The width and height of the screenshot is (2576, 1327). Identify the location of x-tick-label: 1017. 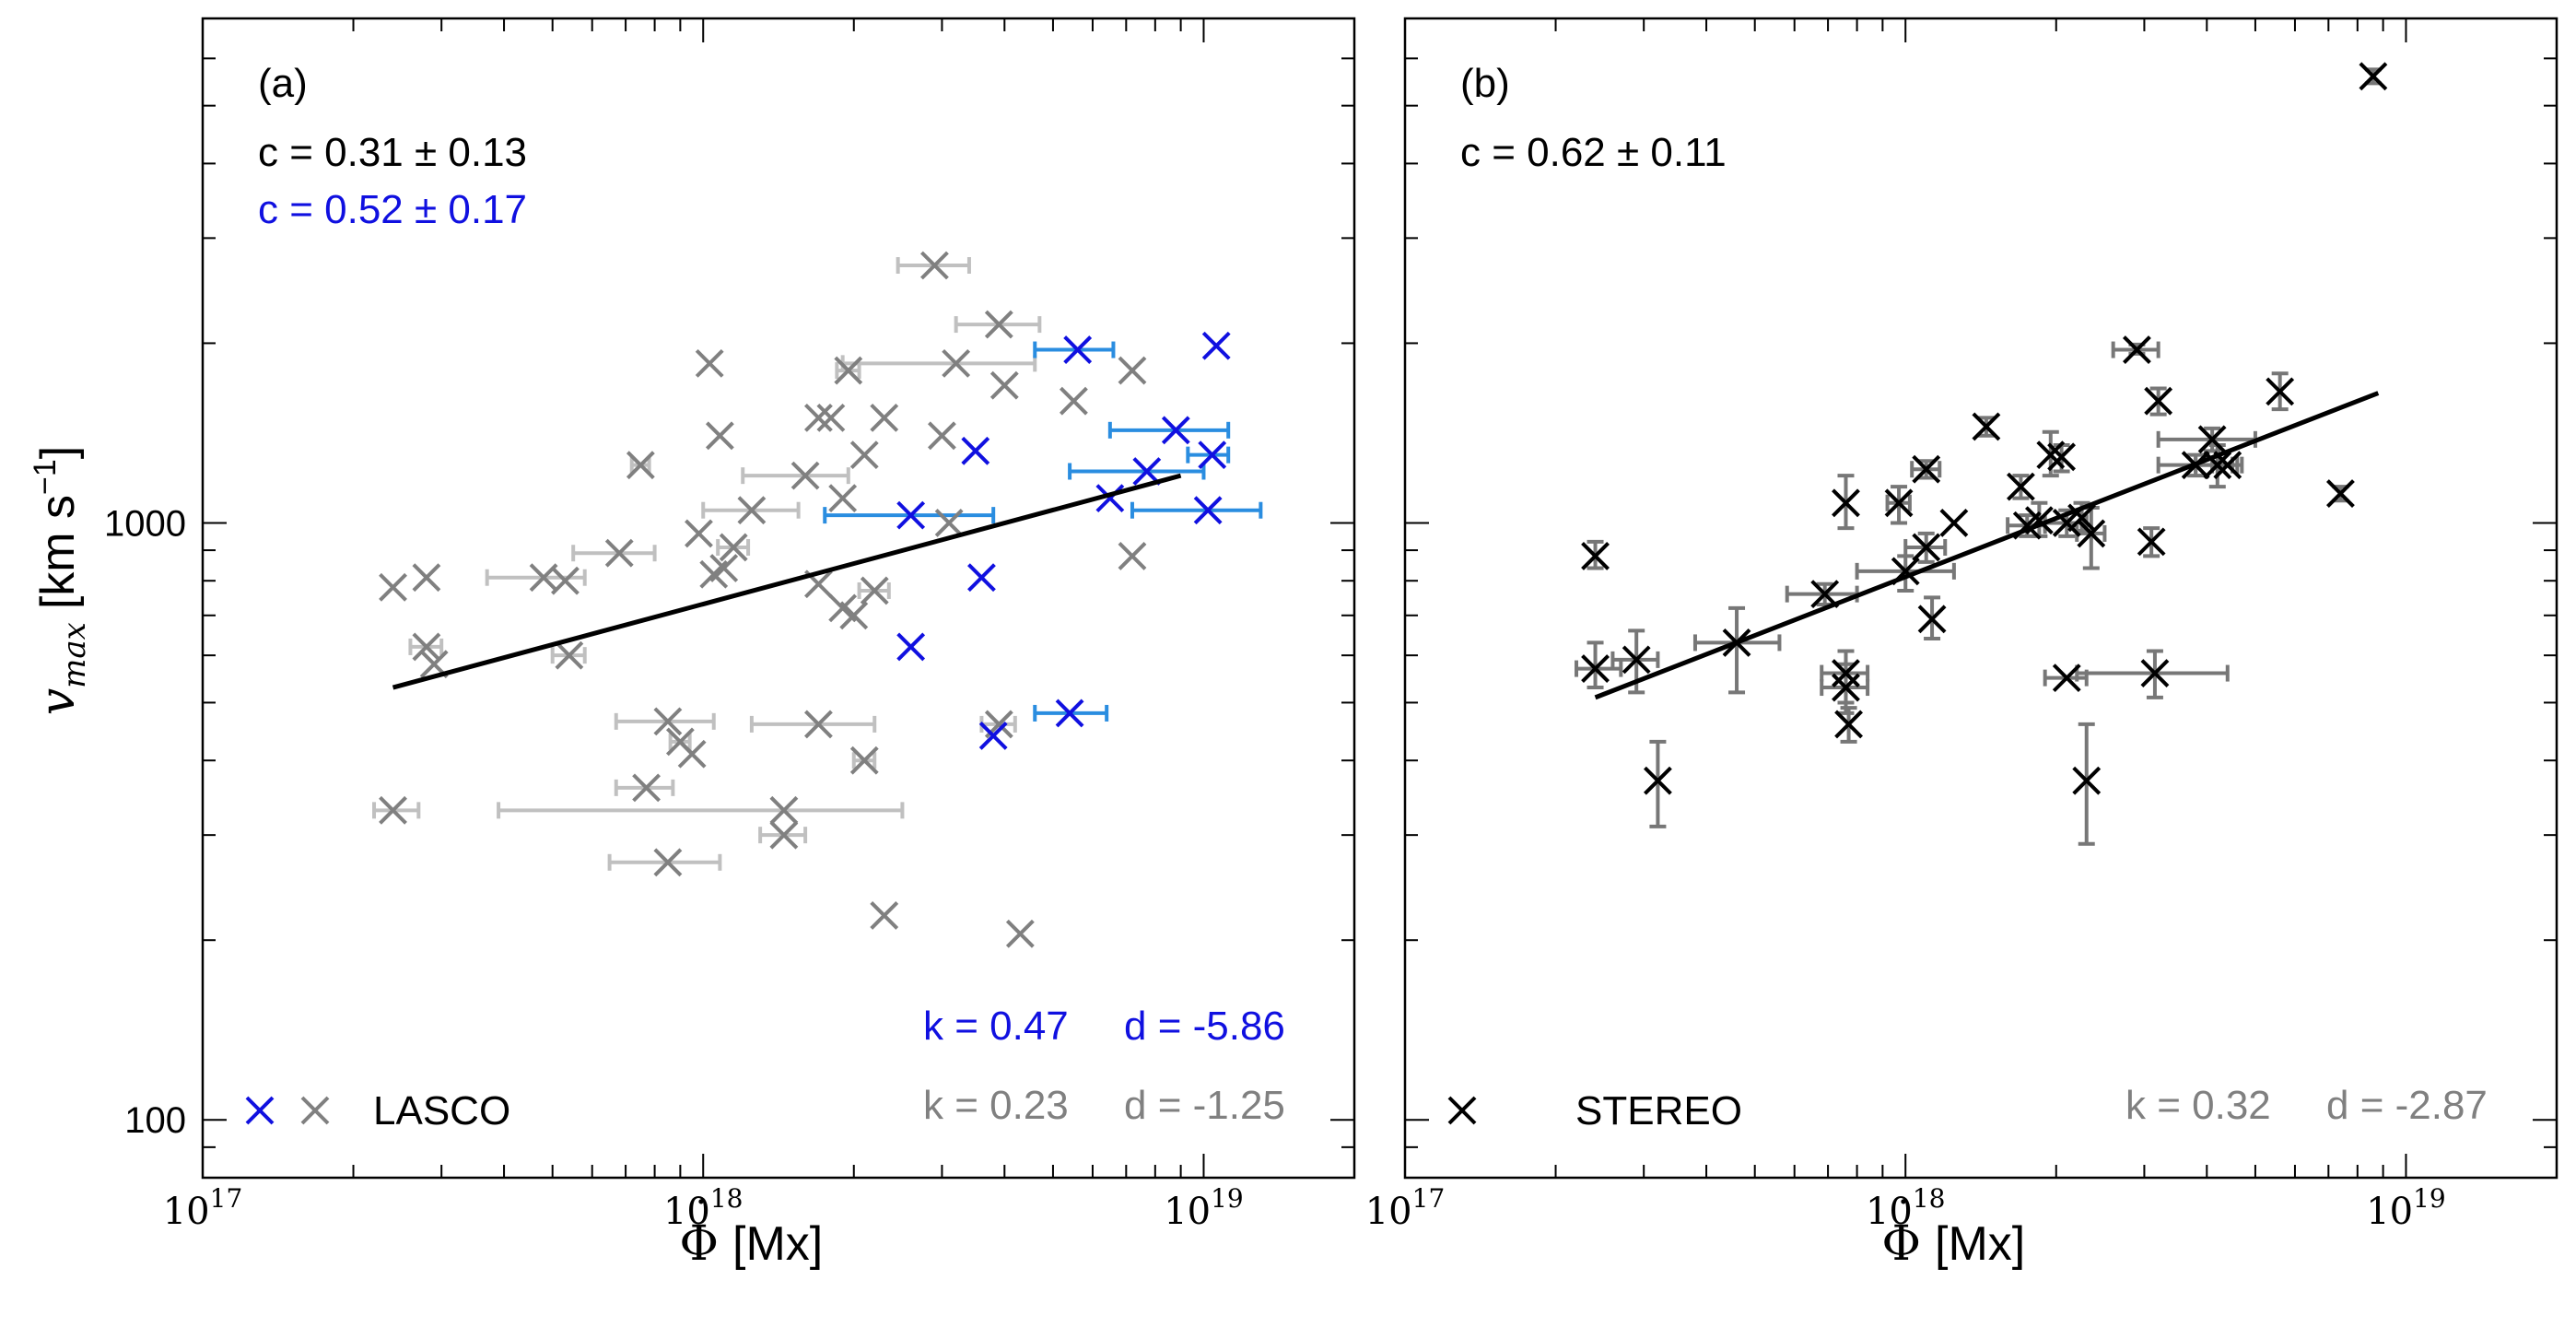
(203, 1208).